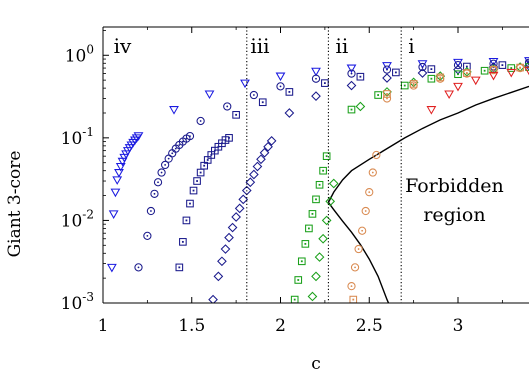 This screenshot has width=529, height=372. I want to click on forbidden-region-label: region, so click(454, 215).